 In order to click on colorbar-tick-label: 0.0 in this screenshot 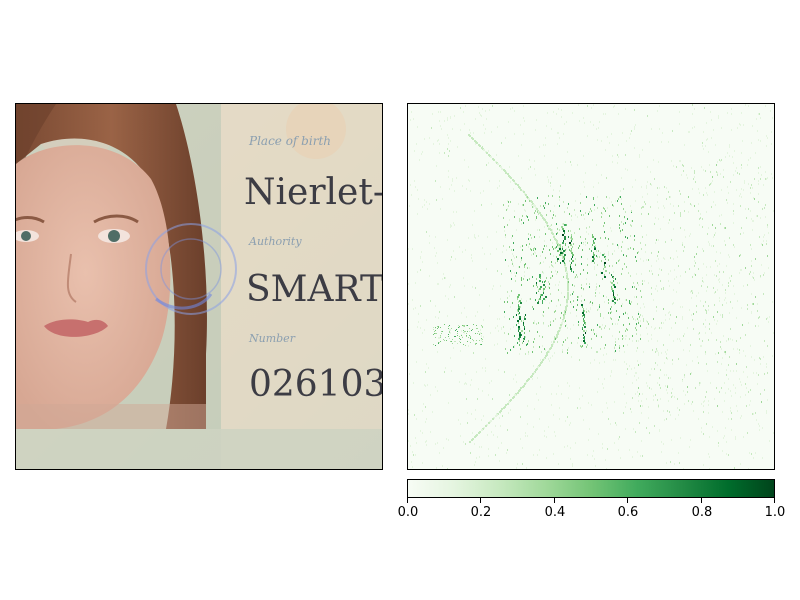, I will do `click(408, 512)`.